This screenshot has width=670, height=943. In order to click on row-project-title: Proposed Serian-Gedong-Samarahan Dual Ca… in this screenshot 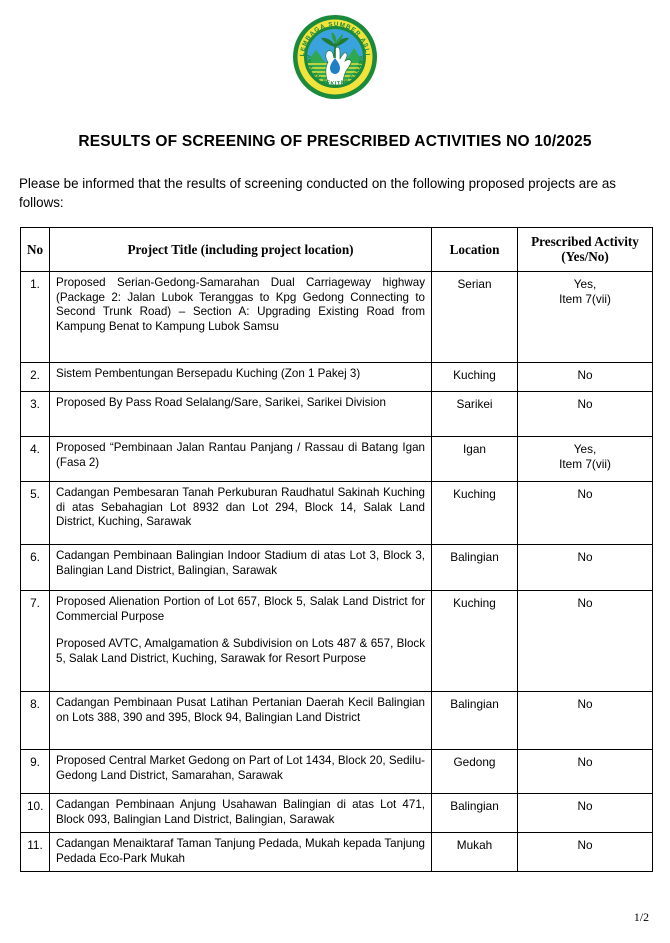, I will do `click(240, 317)`.